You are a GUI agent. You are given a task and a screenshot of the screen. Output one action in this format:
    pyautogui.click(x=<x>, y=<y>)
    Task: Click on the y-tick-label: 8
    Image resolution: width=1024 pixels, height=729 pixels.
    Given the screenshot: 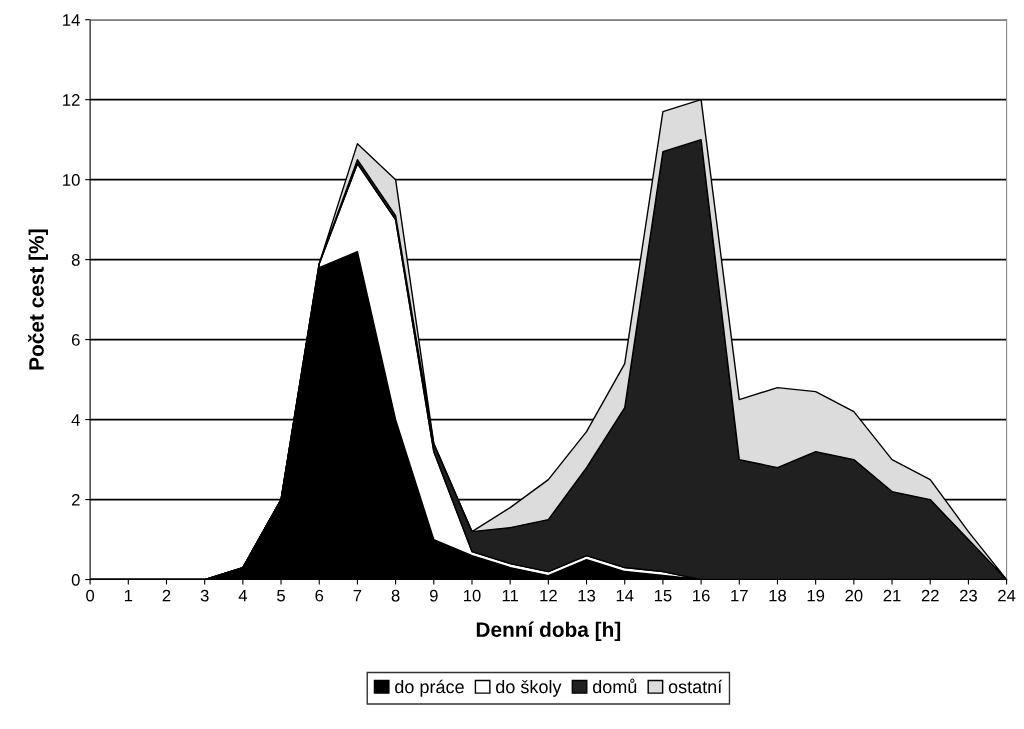 What is the action you would take?
    pyautogui.click(x=75, y=260)
    